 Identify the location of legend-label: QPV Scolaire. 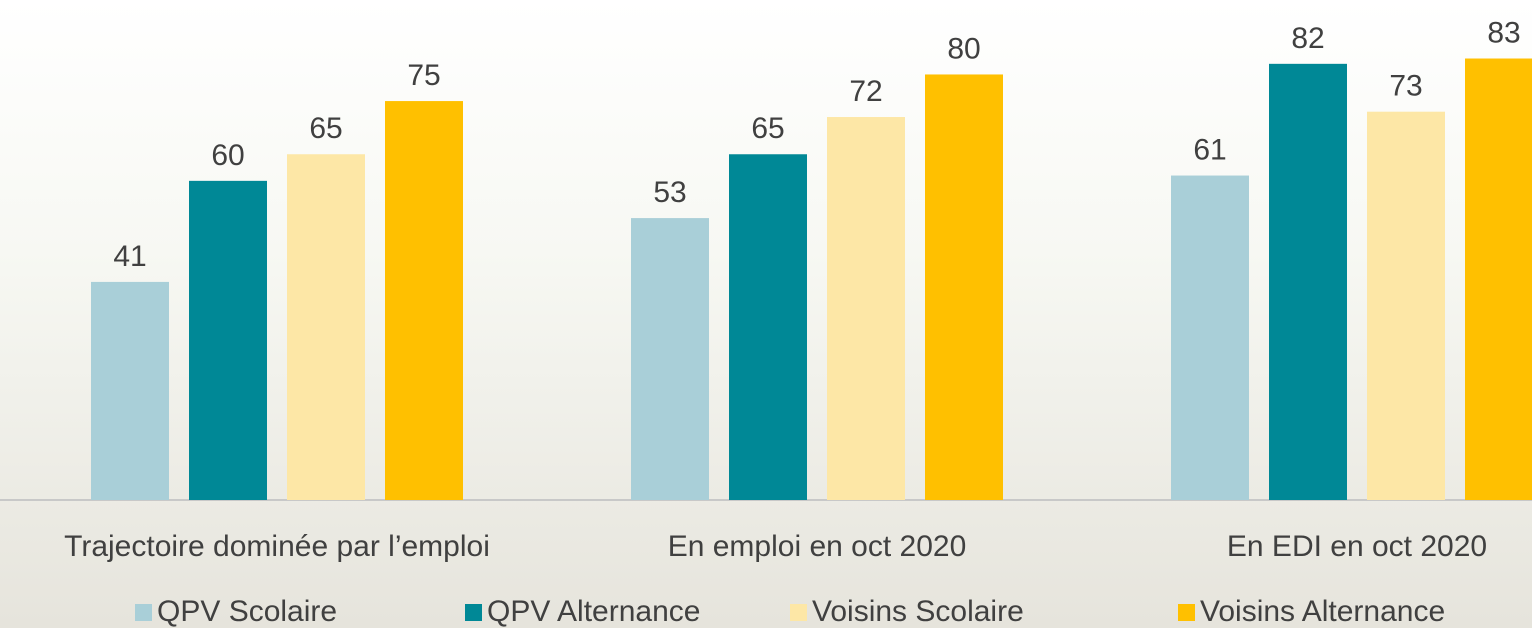
(247, 611).